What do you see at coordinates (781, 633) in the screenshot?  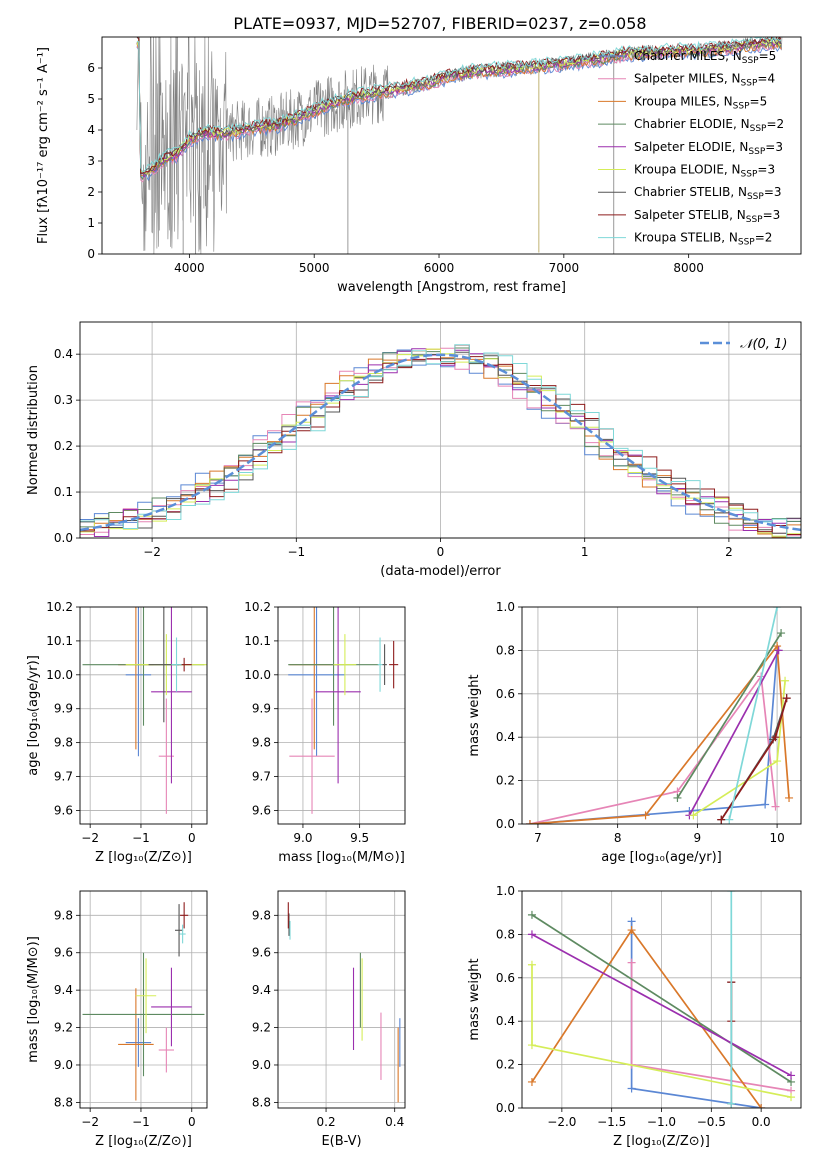 I see `series-marker-chabrier_elodie` at bounding box center [781, 633].